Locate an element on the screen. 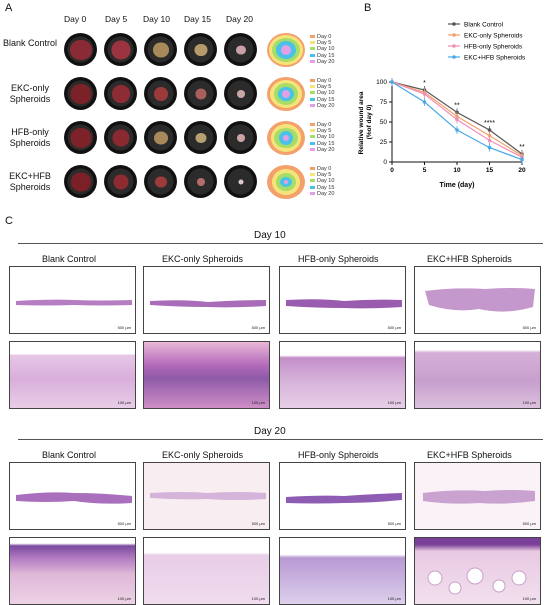 This screenshot has height=605, width=550. significance-mark: **** is located at coordinates (489, 123).